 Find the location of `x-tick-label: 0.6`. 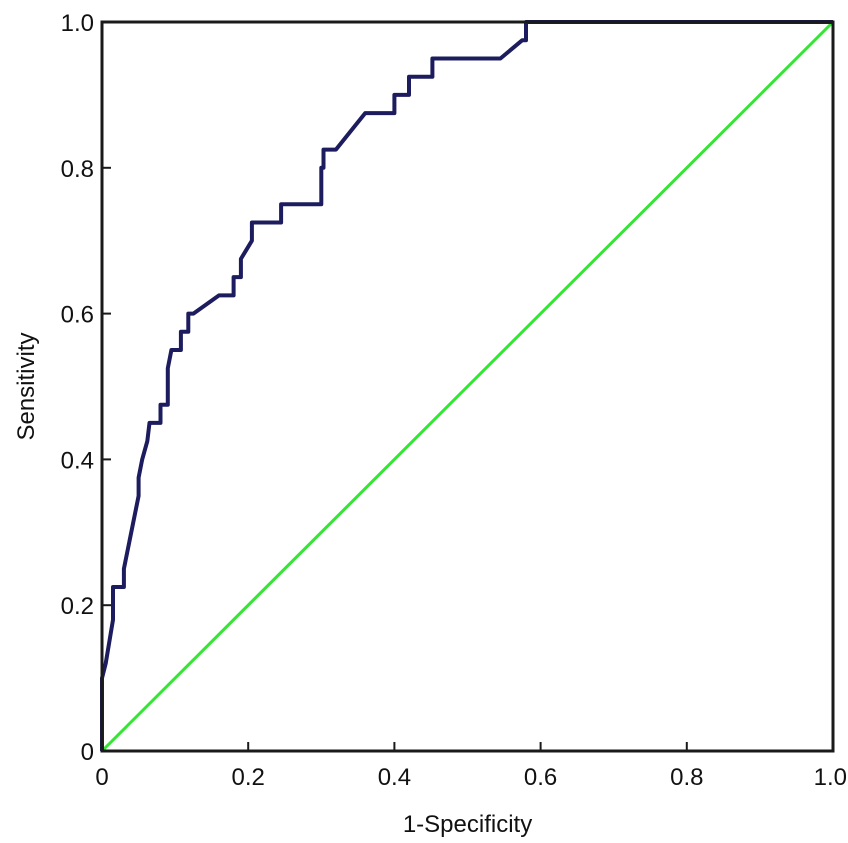

x-tick-label: 0.6 is located at coordinates (540, 777).